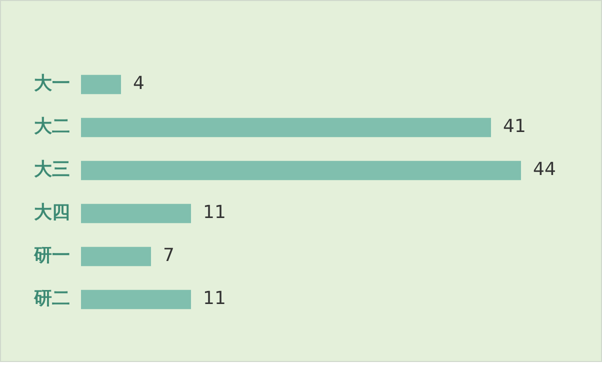  I want to click on y-tick-label: 大二, so click(51, 127).